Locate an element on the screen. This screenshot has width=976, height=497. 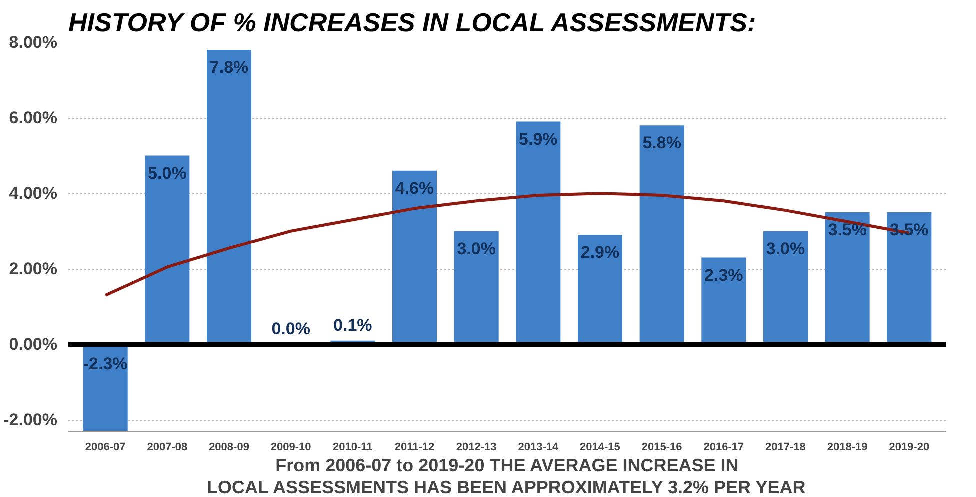
x-tick-label: 2016-17 is located at coordinates (724, 448).